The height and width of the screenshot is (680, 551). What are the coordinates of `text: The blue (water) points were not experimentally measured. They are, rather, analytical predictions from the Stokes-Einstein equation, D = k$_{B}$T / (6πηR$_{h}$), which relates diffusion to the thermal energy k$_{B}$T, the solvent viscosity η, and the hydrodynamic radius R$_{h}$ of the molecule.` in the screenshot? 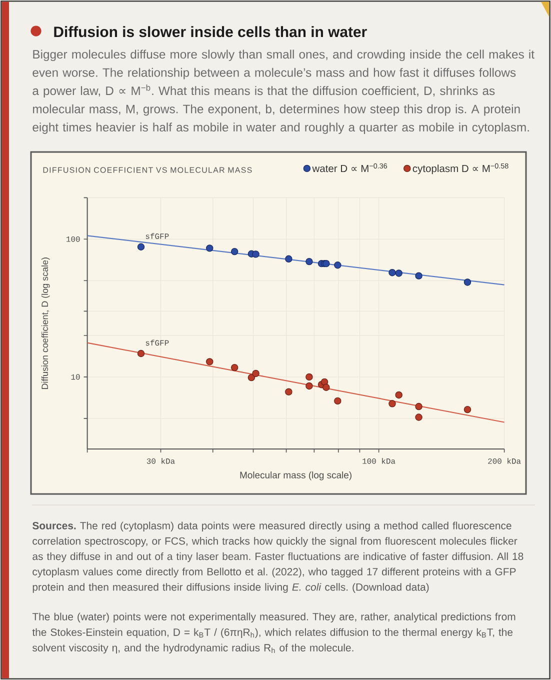 It's located at (274, 633).